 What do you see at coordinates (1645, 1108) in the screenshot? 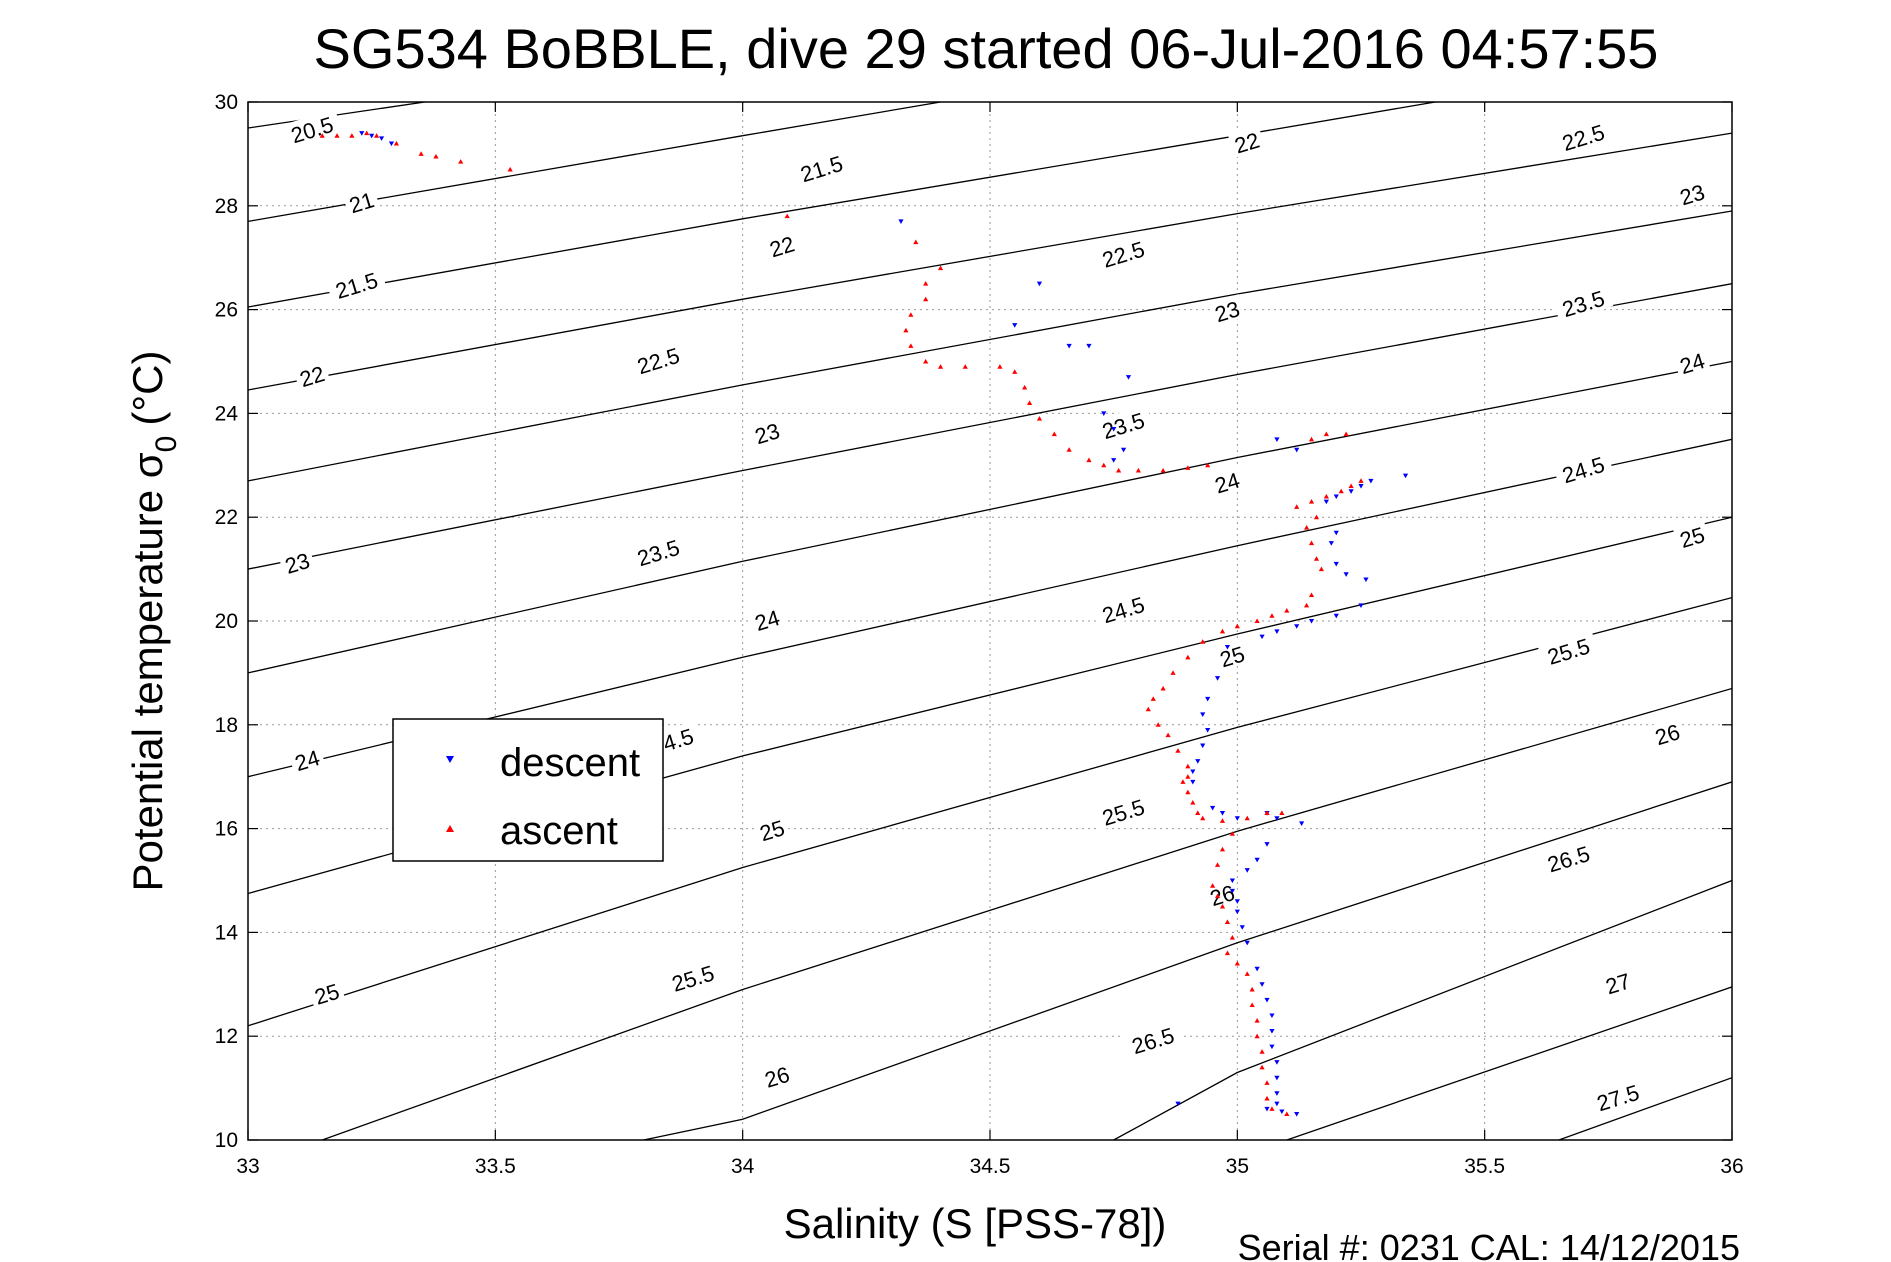
I see `contour-line-27.5` at bounding box center [1645, 1108].